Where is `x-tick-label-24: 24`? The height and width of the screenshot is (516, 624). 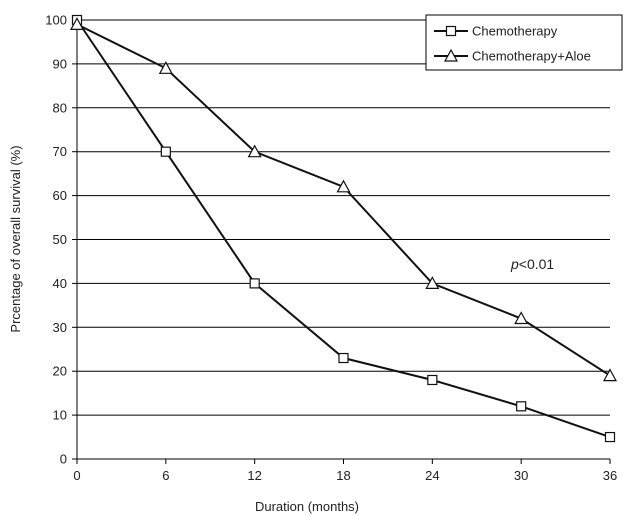 x-tick-label-24: 24 is located at coordinates (432, 475).